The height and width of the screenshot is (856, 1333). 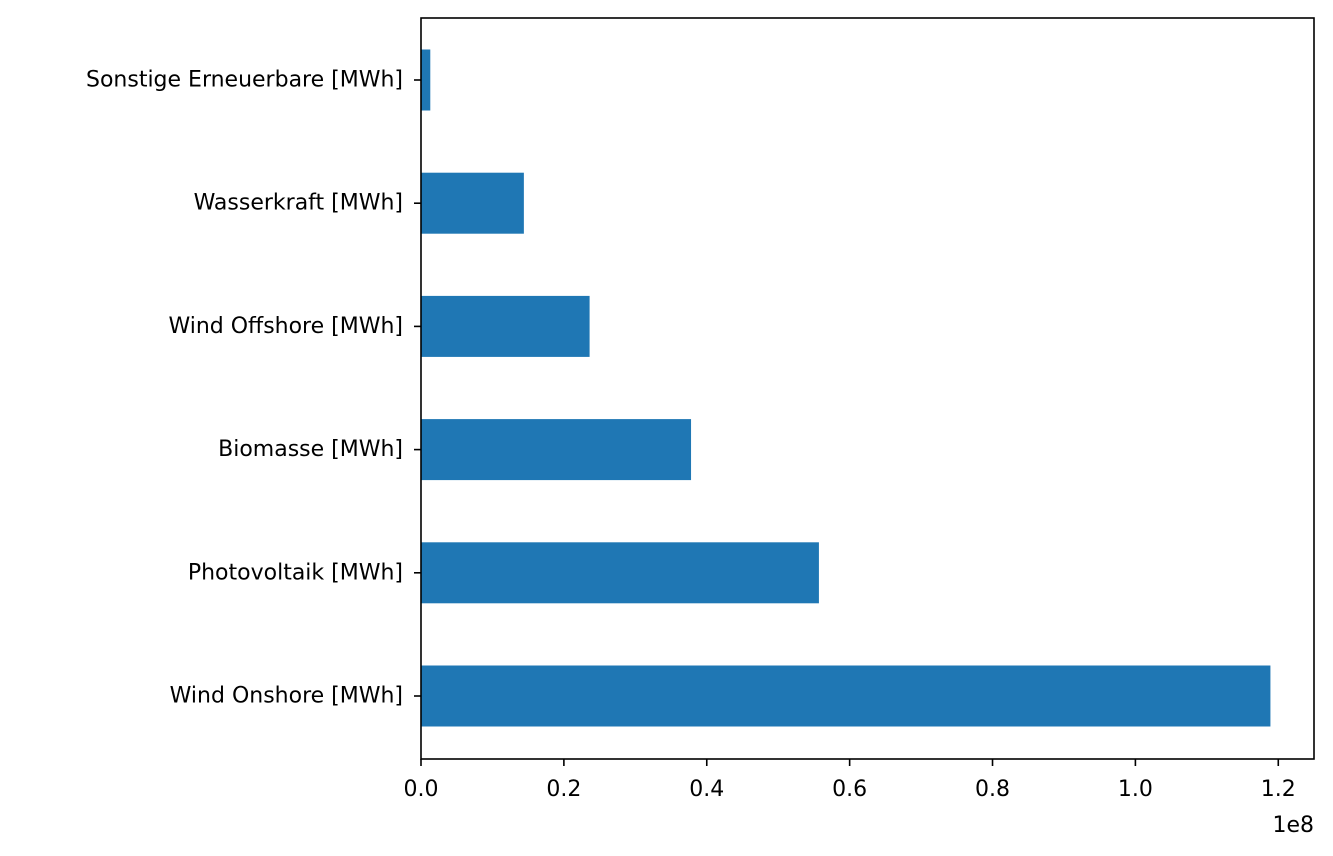 I want to click on bar-wind-onshore, so click(x=846, y=696).